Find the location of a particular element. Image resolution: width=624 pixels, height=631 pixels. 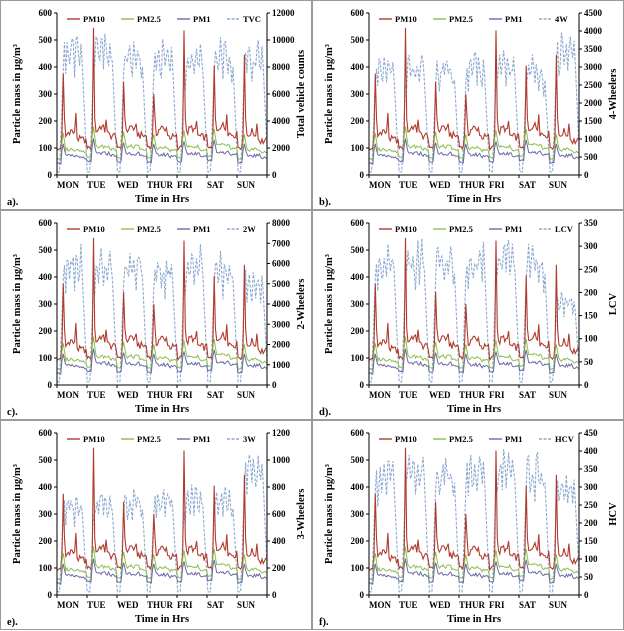

series-2W is located at coordinates (162, 313).